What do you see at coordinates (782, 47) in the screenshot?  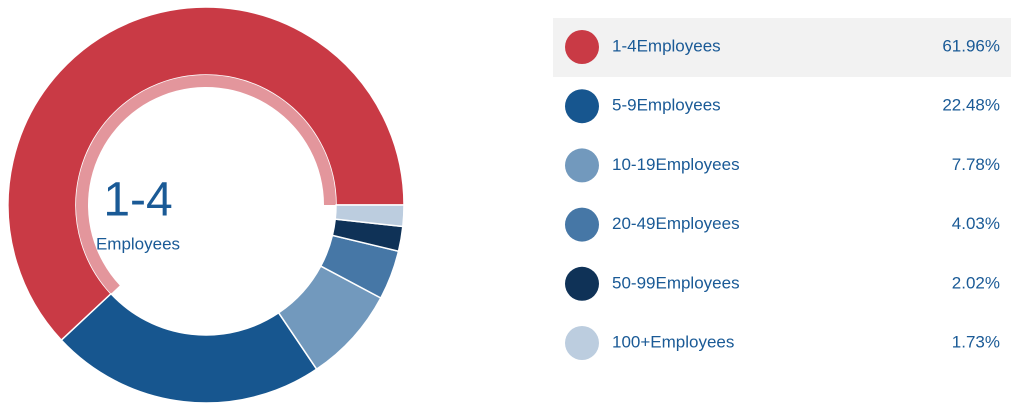 I see `legend-highlight` at bounding box center [782, 47].